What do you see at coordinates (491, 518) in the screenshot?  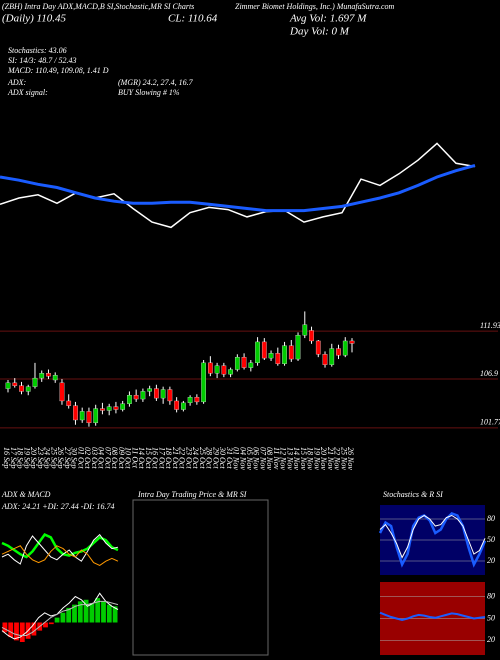 I see `y-tick-label: 80` at bounding box center [491, 518].